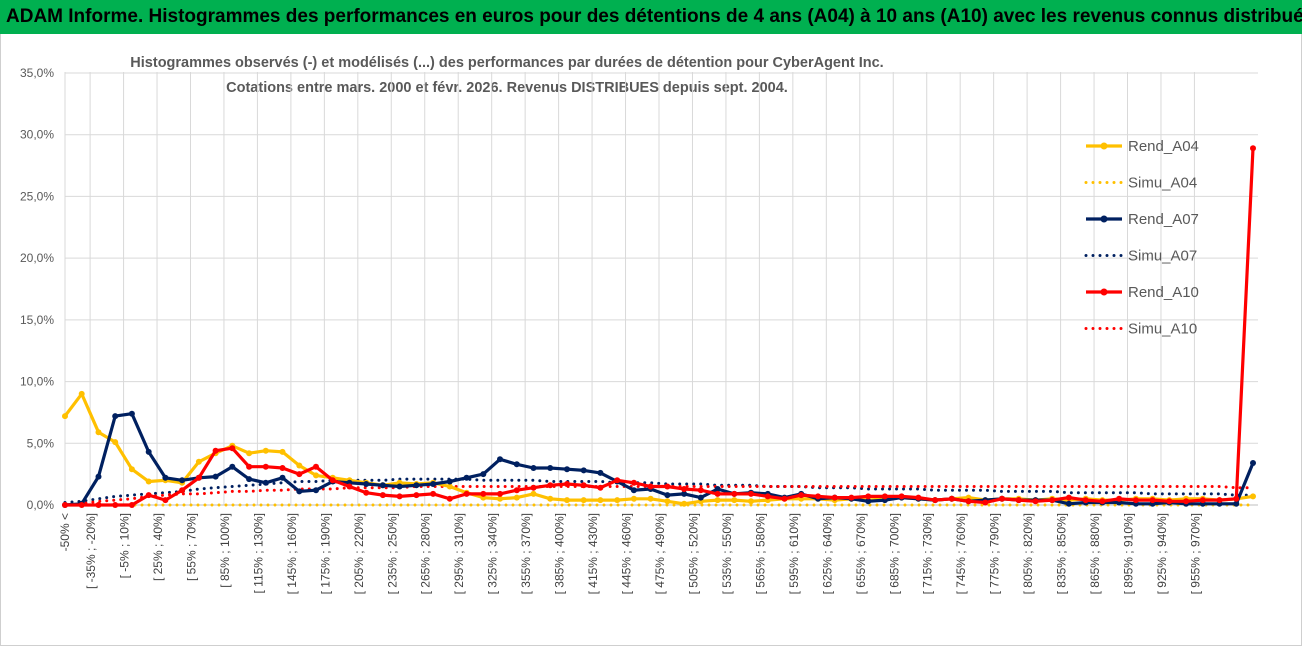 This screenshot has width=1302, height=647. Describe the element at coordinates (459, 553) in the screenshot. I see `x-tick-label: [ 295% ; 310%]` at that location.